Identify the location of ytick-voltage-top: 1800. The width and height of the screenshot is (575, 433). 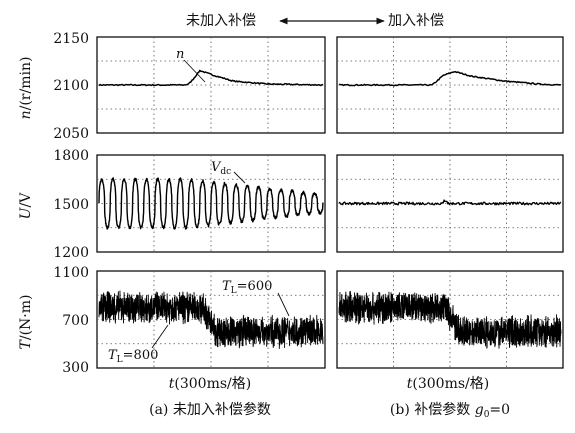
(71, 156).